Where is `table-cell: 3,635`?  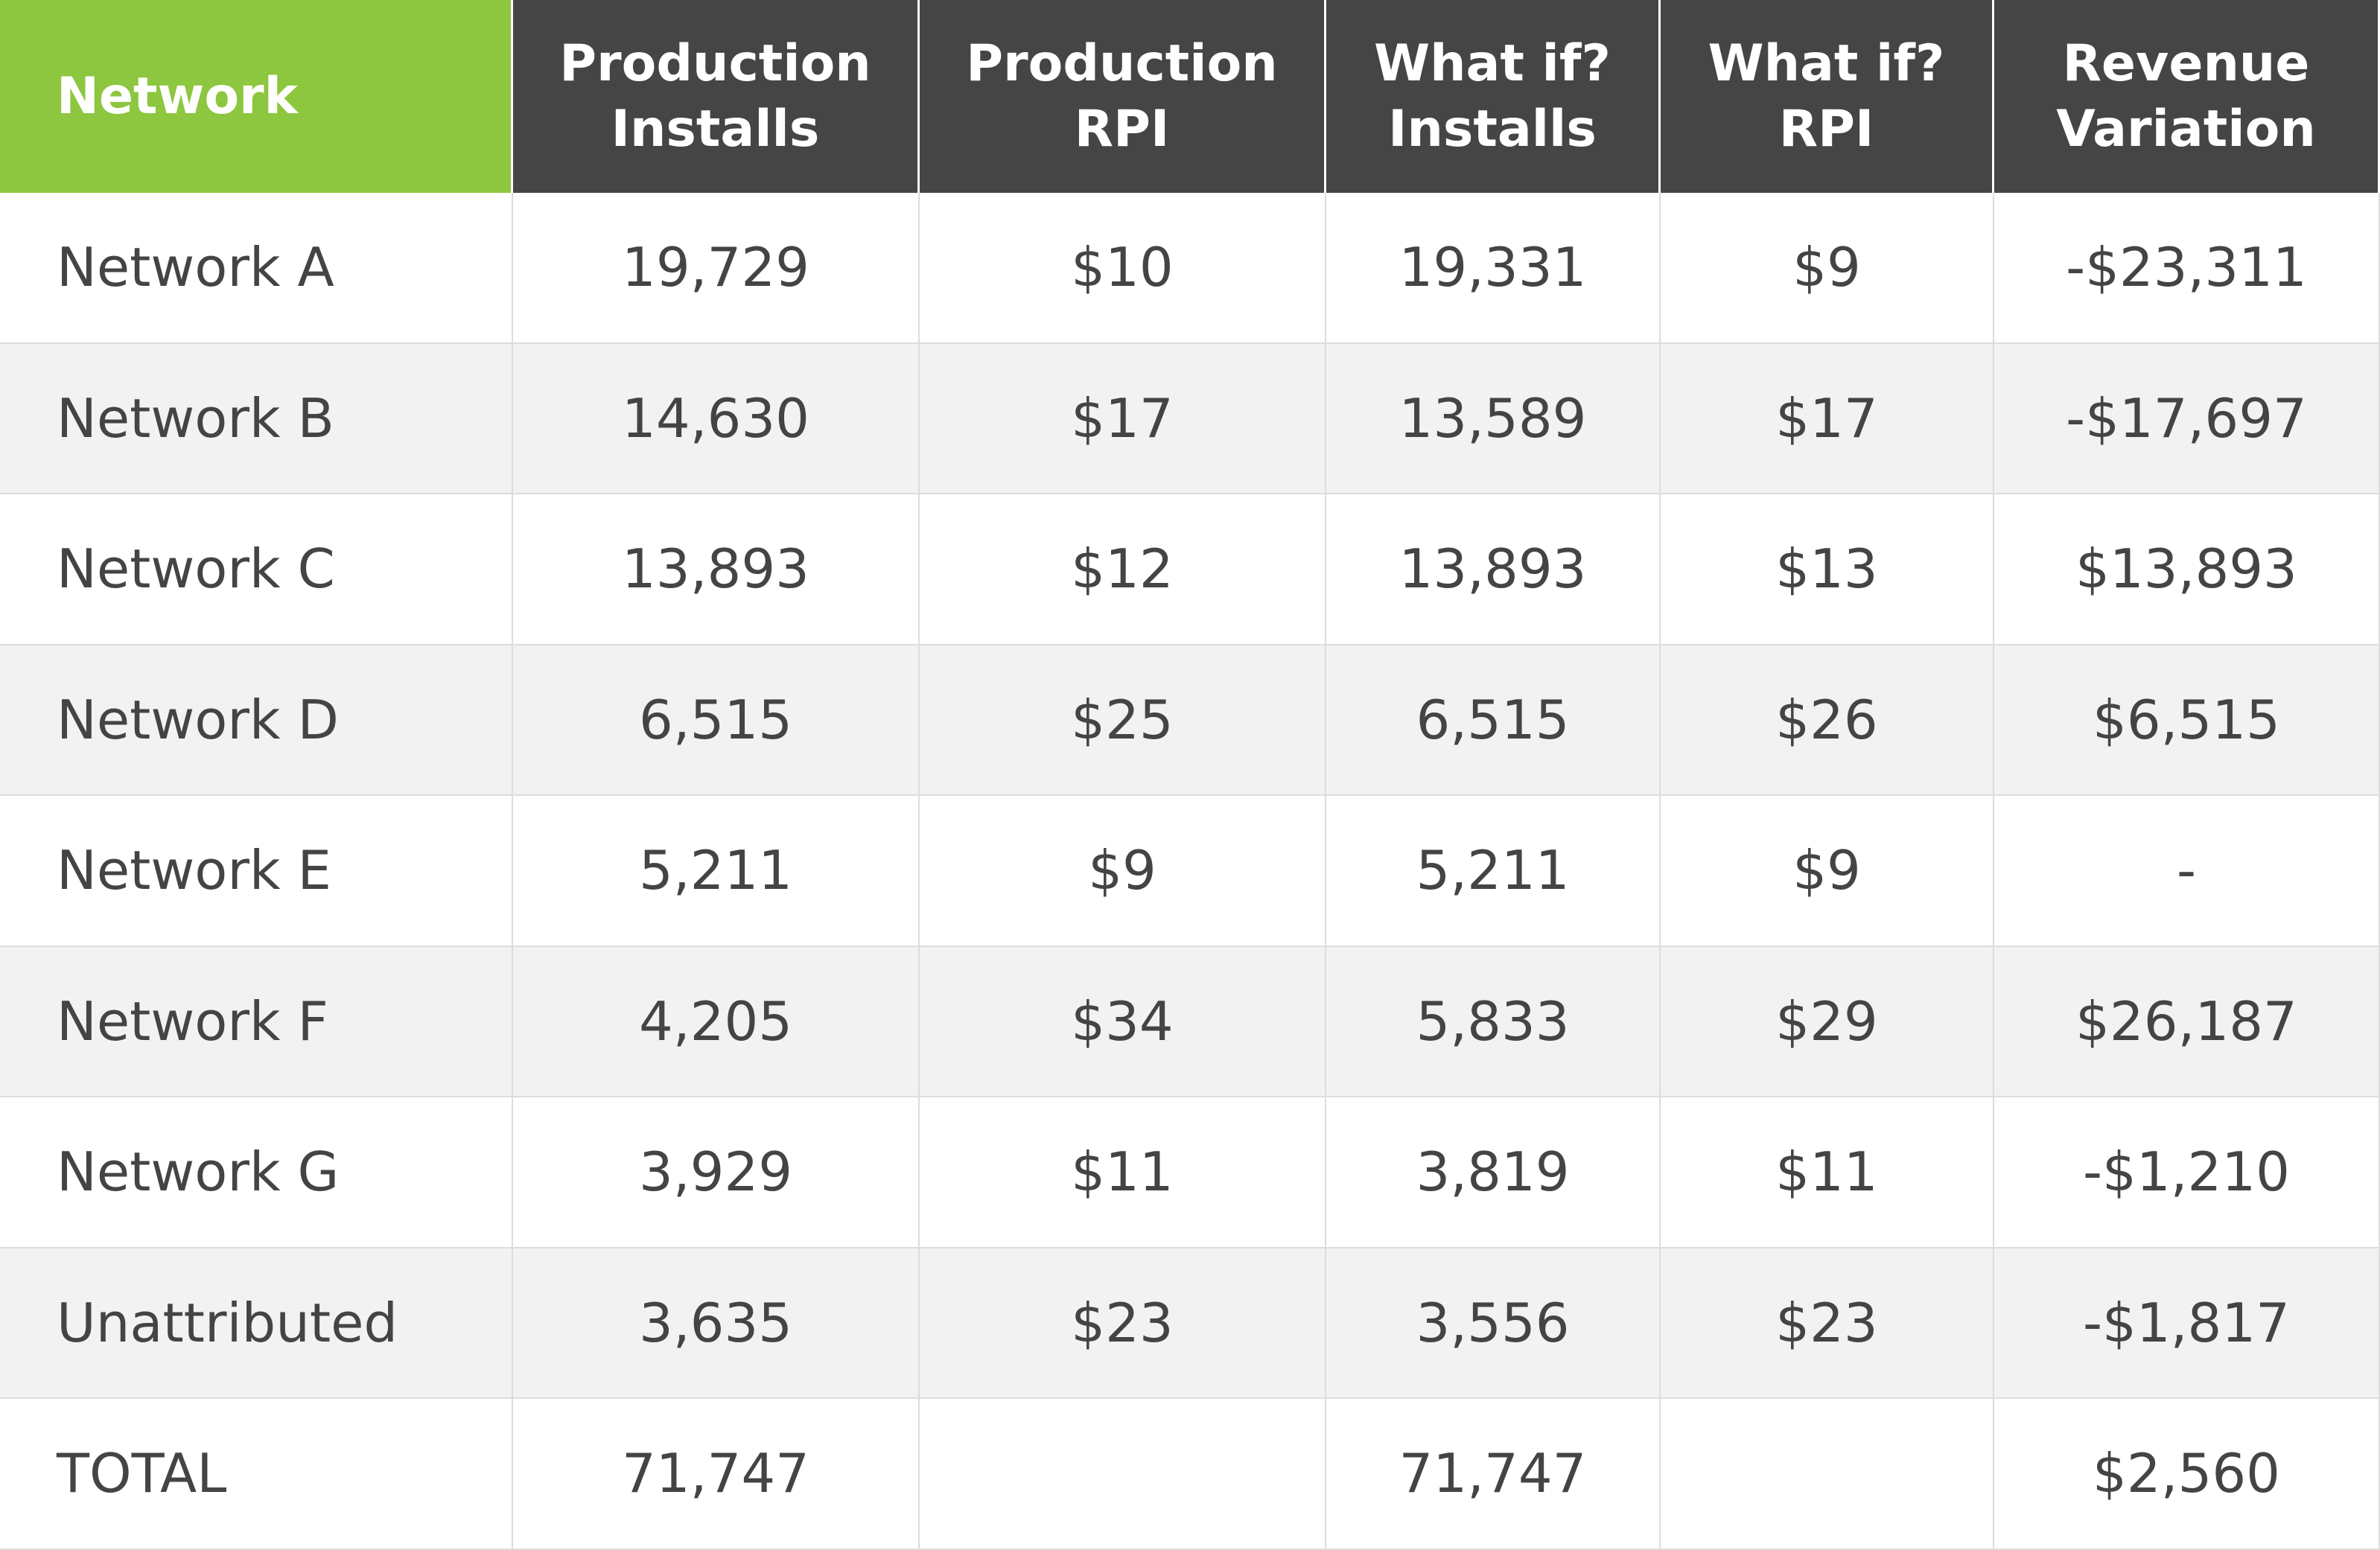
table-cell: 3,635 is located at coordinates (716, 1323).